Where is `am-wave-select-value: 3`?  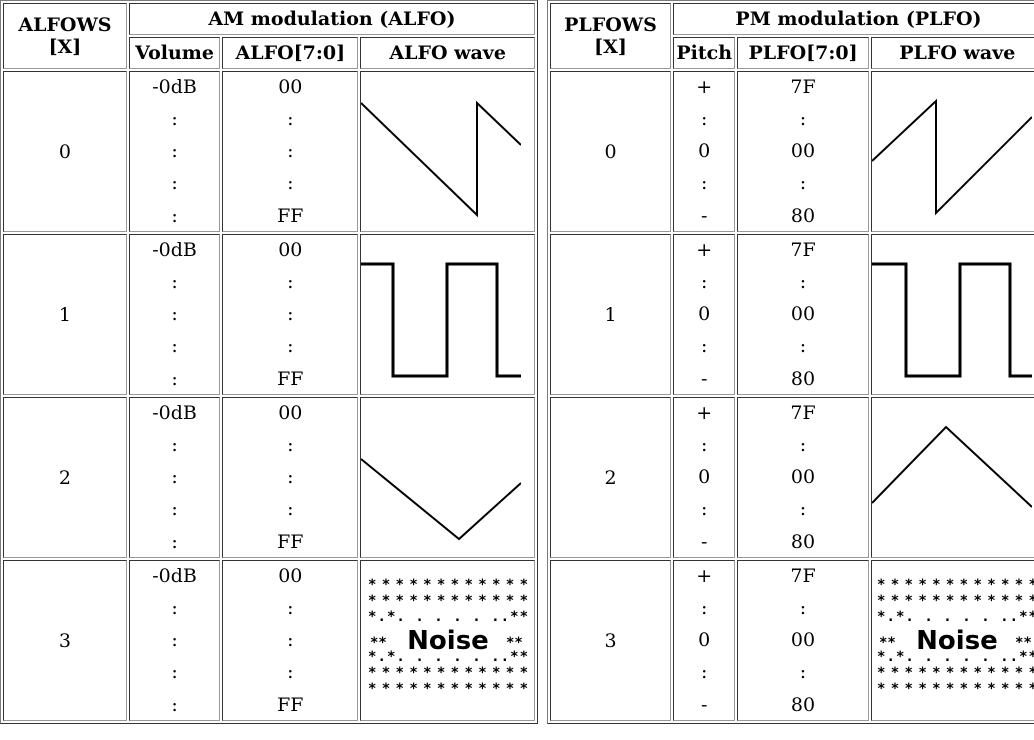
am-wave-select-value: 3 is located at coordinates (65, 640).